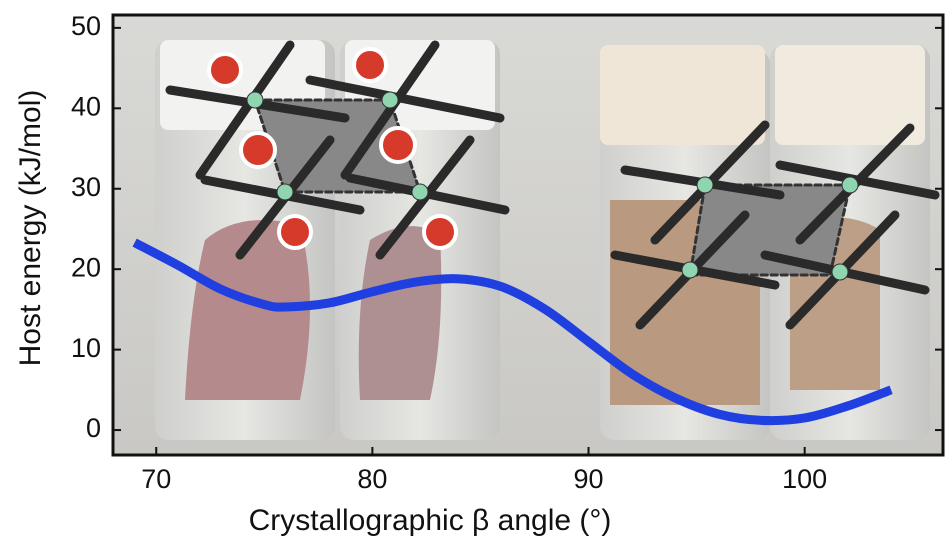 This screenshot has width=945, height=550. What do you see at coordinates (430, 520) in the screenshot?
I see `x-axis-label: Crystallographic β angle (°)` at bounding box center [430, 520].